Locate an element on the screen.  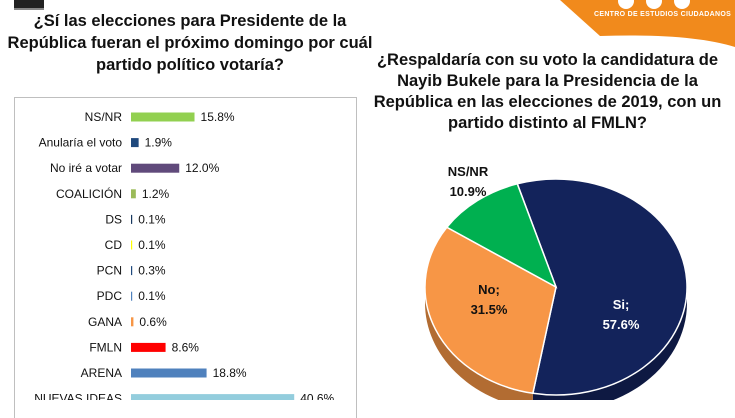
bar-value-label: 0.3% is located at coordinates (152, 271).